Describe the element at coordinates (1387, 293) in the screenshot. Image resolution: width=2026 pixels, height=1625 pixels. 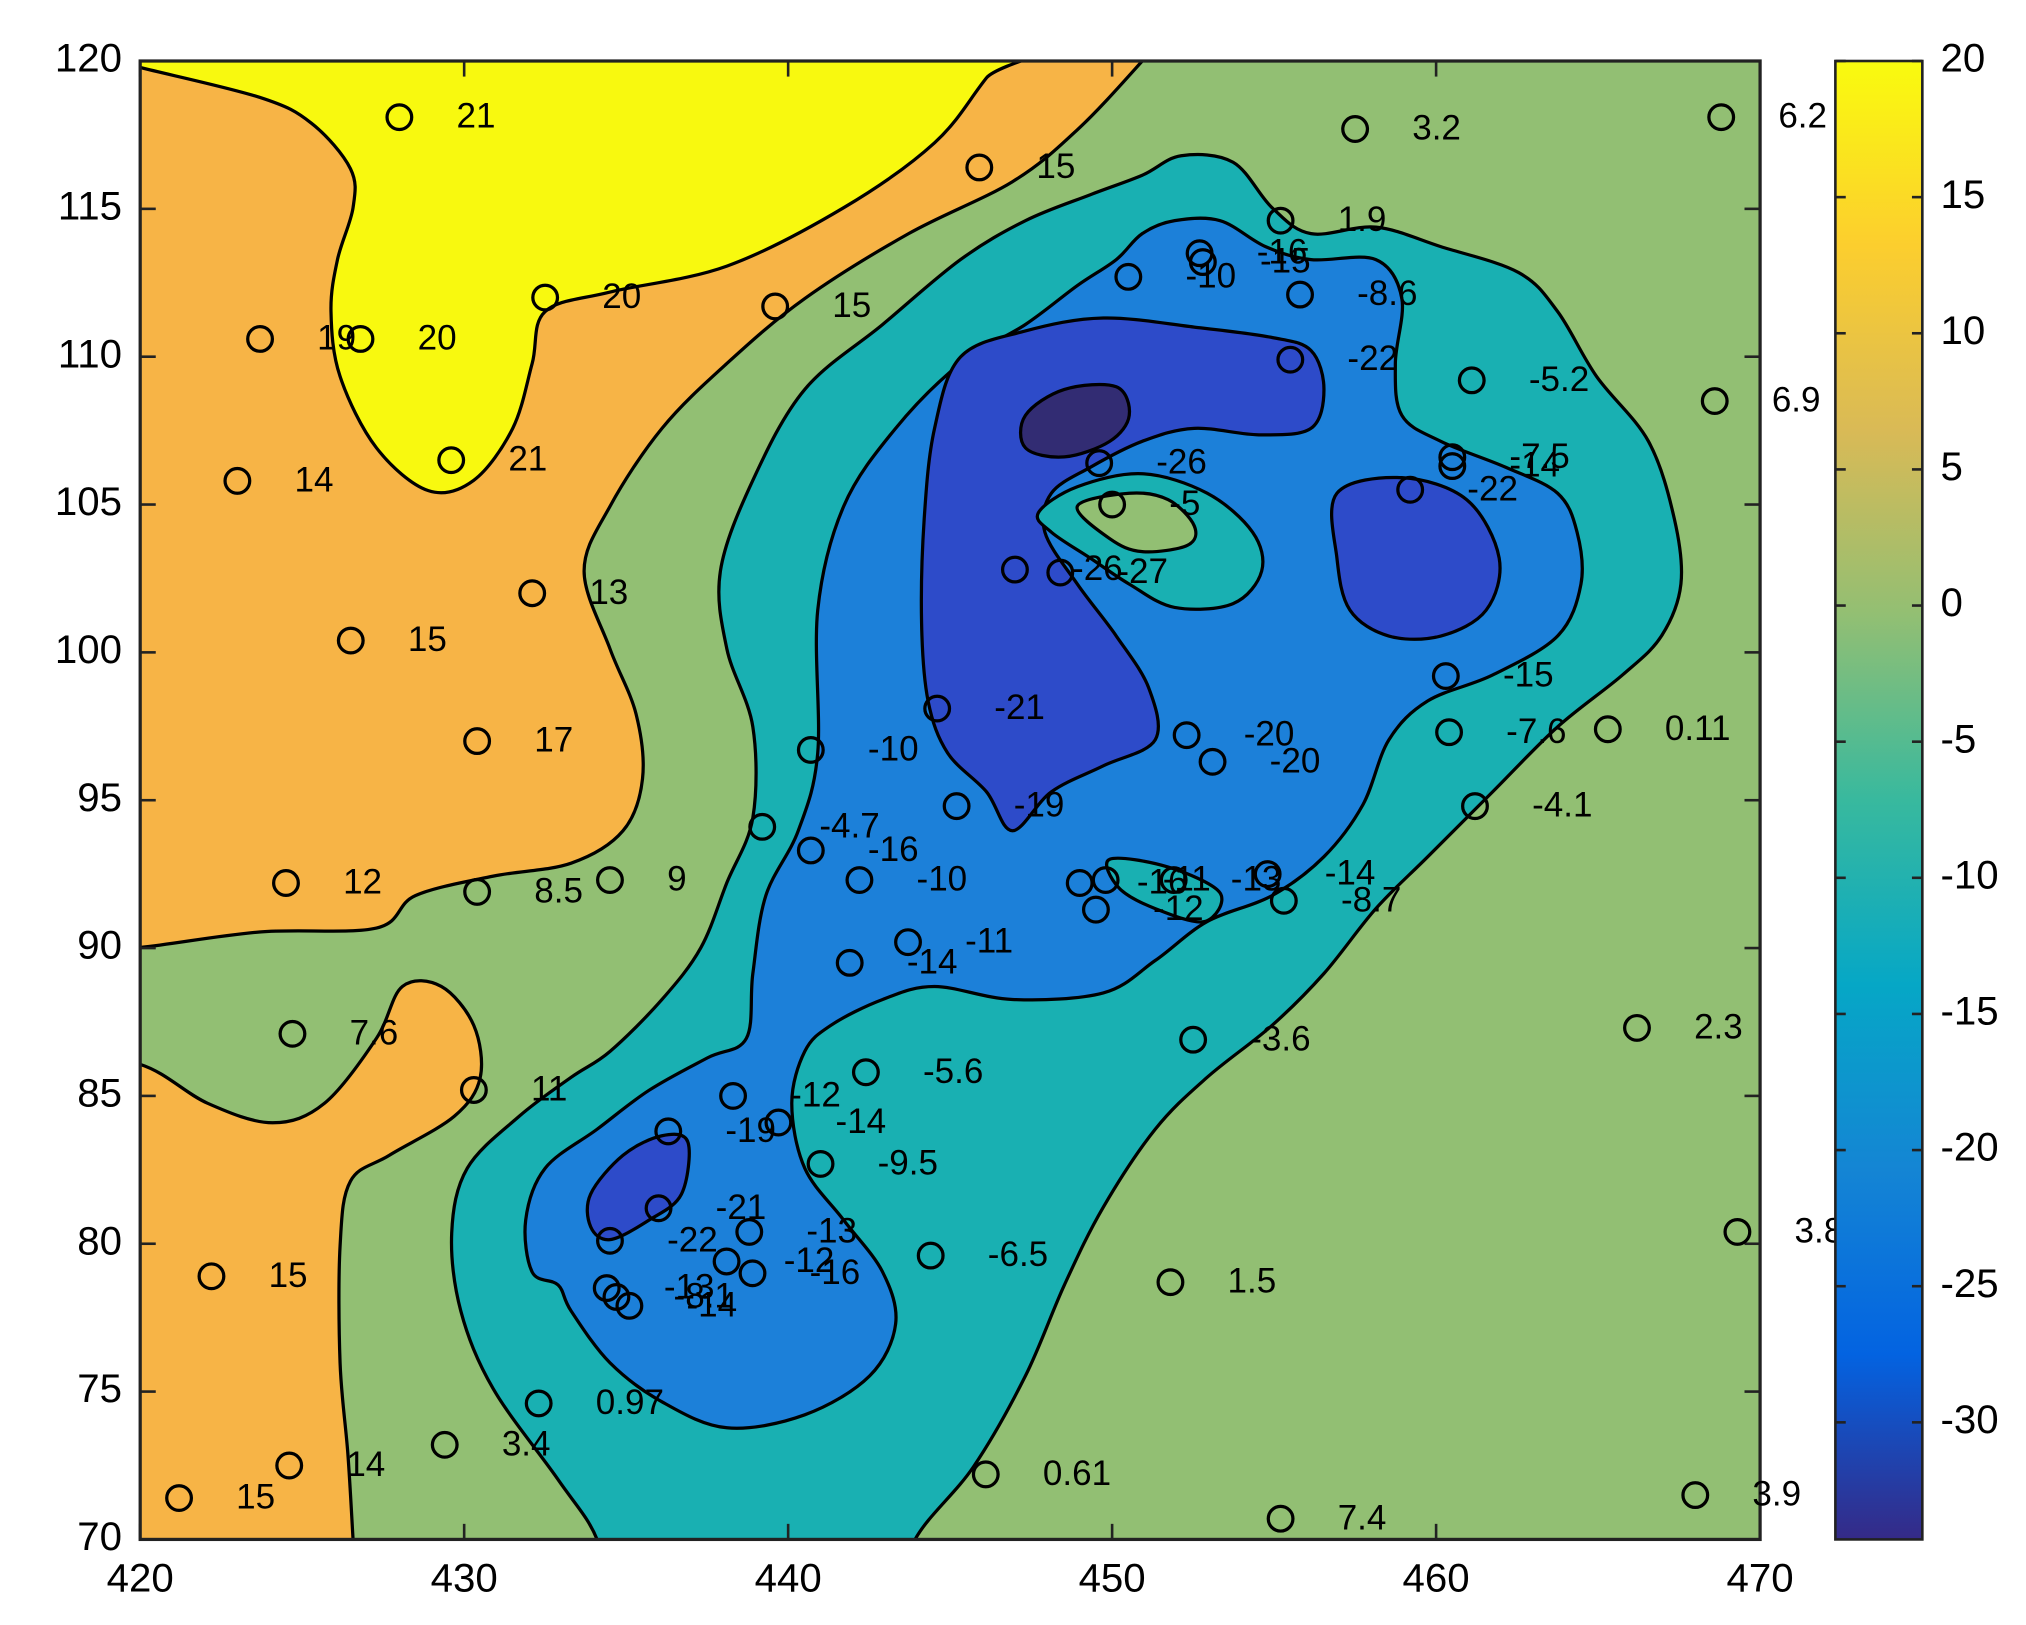
I see `point-label: -8.6` at that location.